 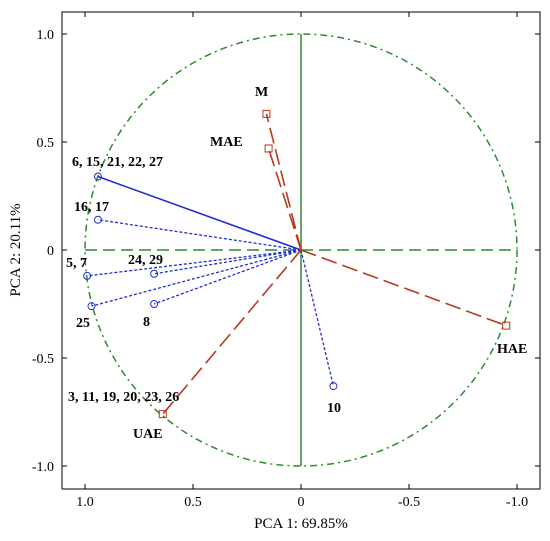 I want to click on point-label: HAE, so click(x=512, y=349).